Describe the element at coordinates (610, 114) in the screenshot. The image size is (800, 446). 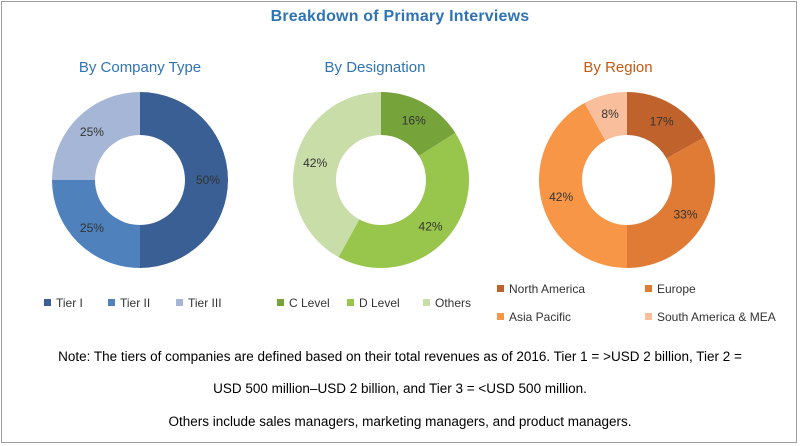
I see `data-label-south-america-mea: 8%` at that location.